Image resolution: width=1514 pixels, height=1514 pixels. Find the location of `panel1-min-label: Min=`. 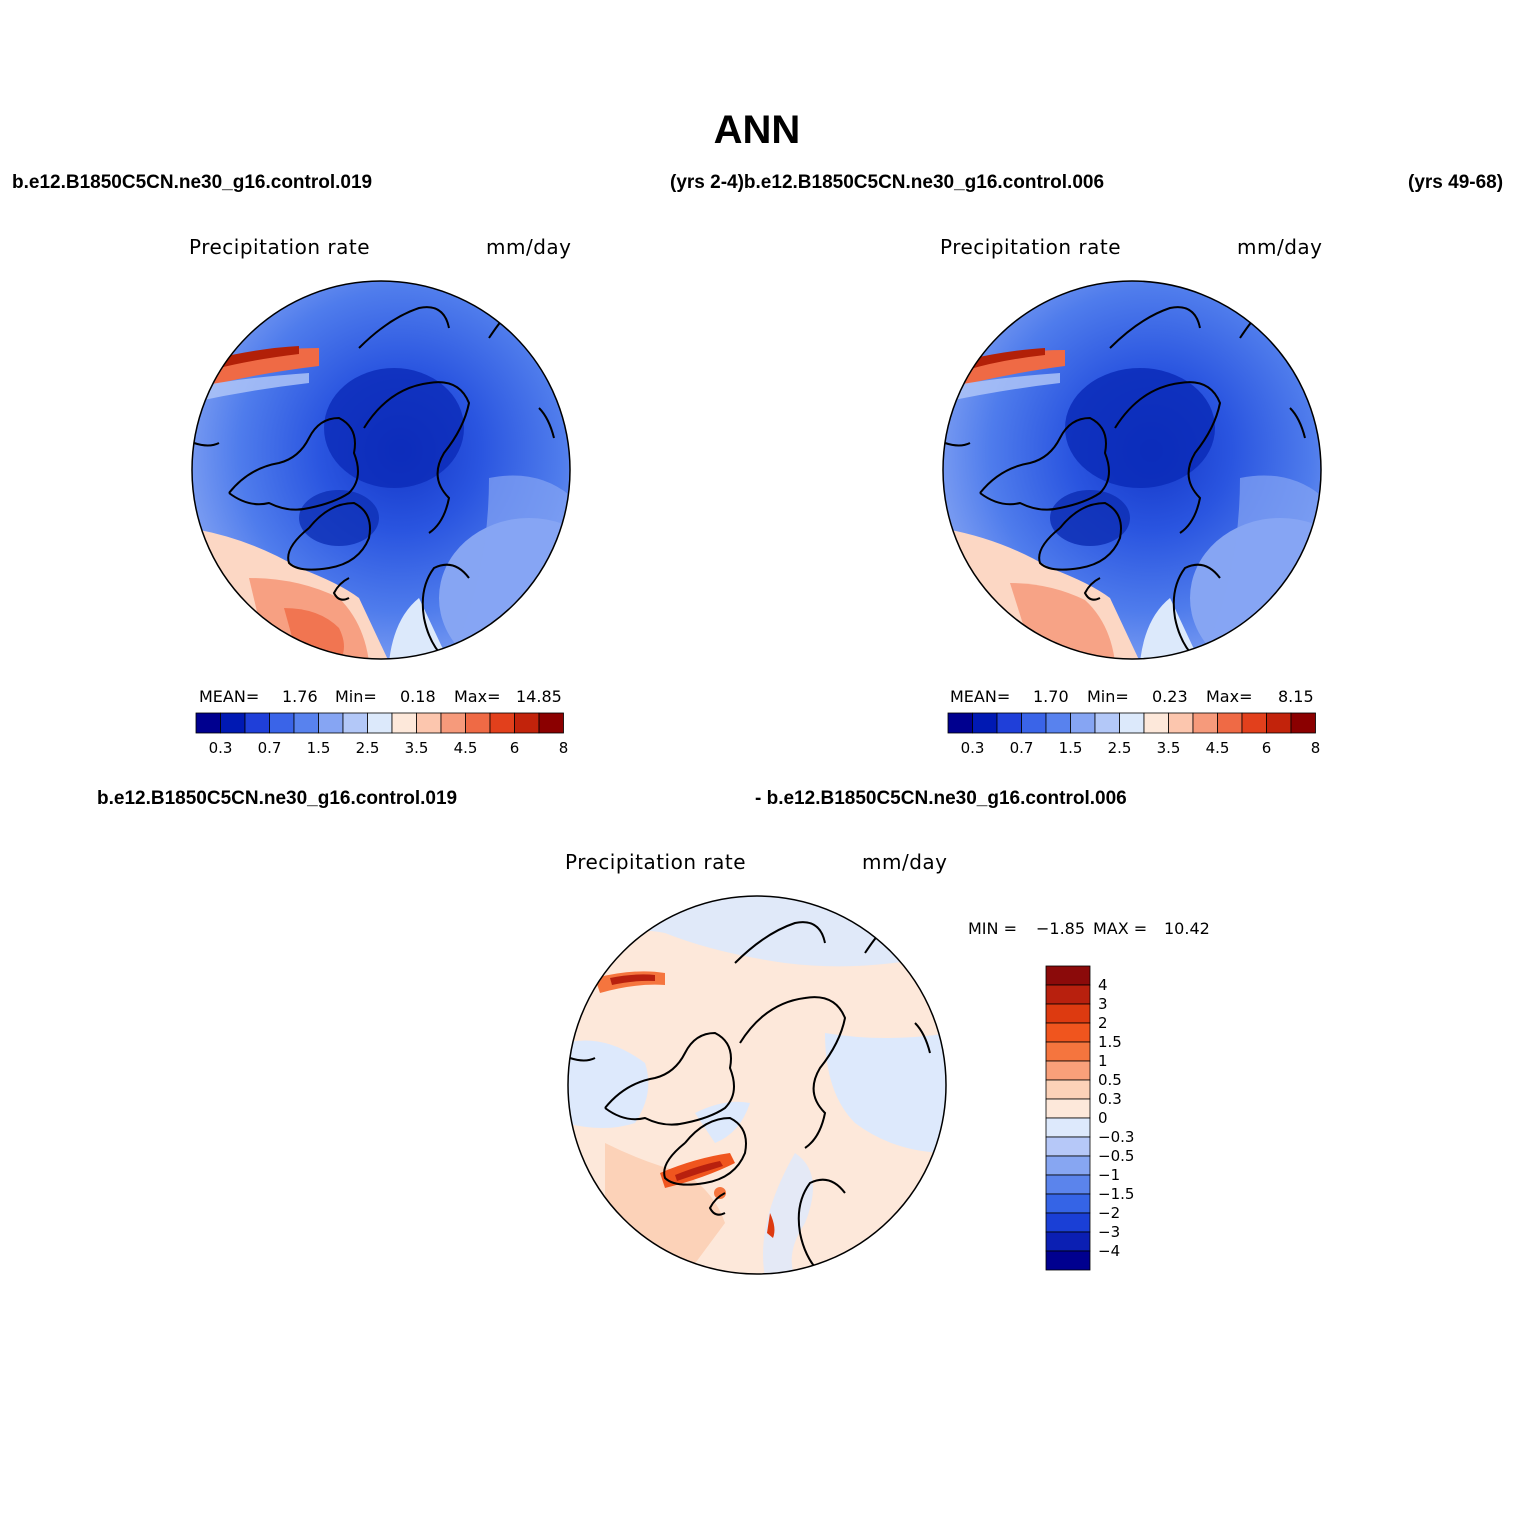

panel1-min-label: Min= is located at coordinates (356, 696).